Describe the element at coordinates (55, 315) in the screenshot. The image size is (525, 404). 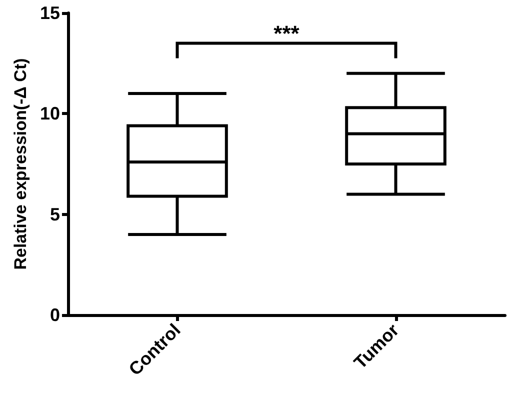
I see `y-tick-label: 0` at that location.